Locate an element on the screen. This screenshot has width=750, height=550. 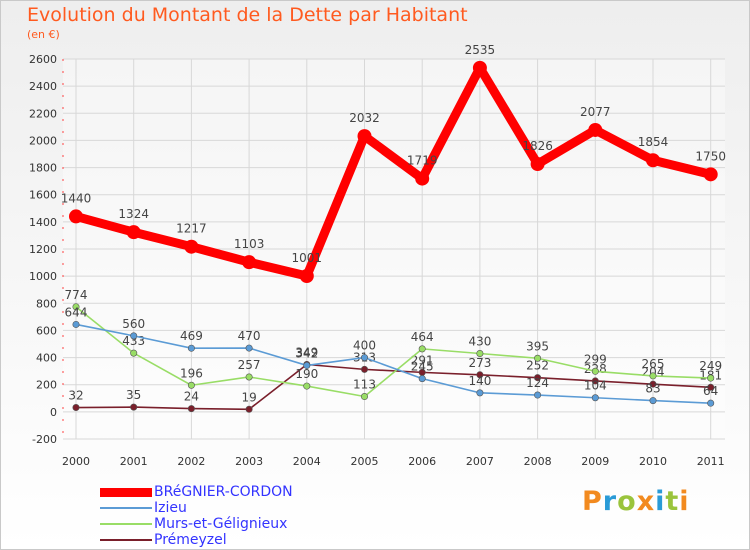
y-tick-label: 1200 is located at coordinates (43, 249).